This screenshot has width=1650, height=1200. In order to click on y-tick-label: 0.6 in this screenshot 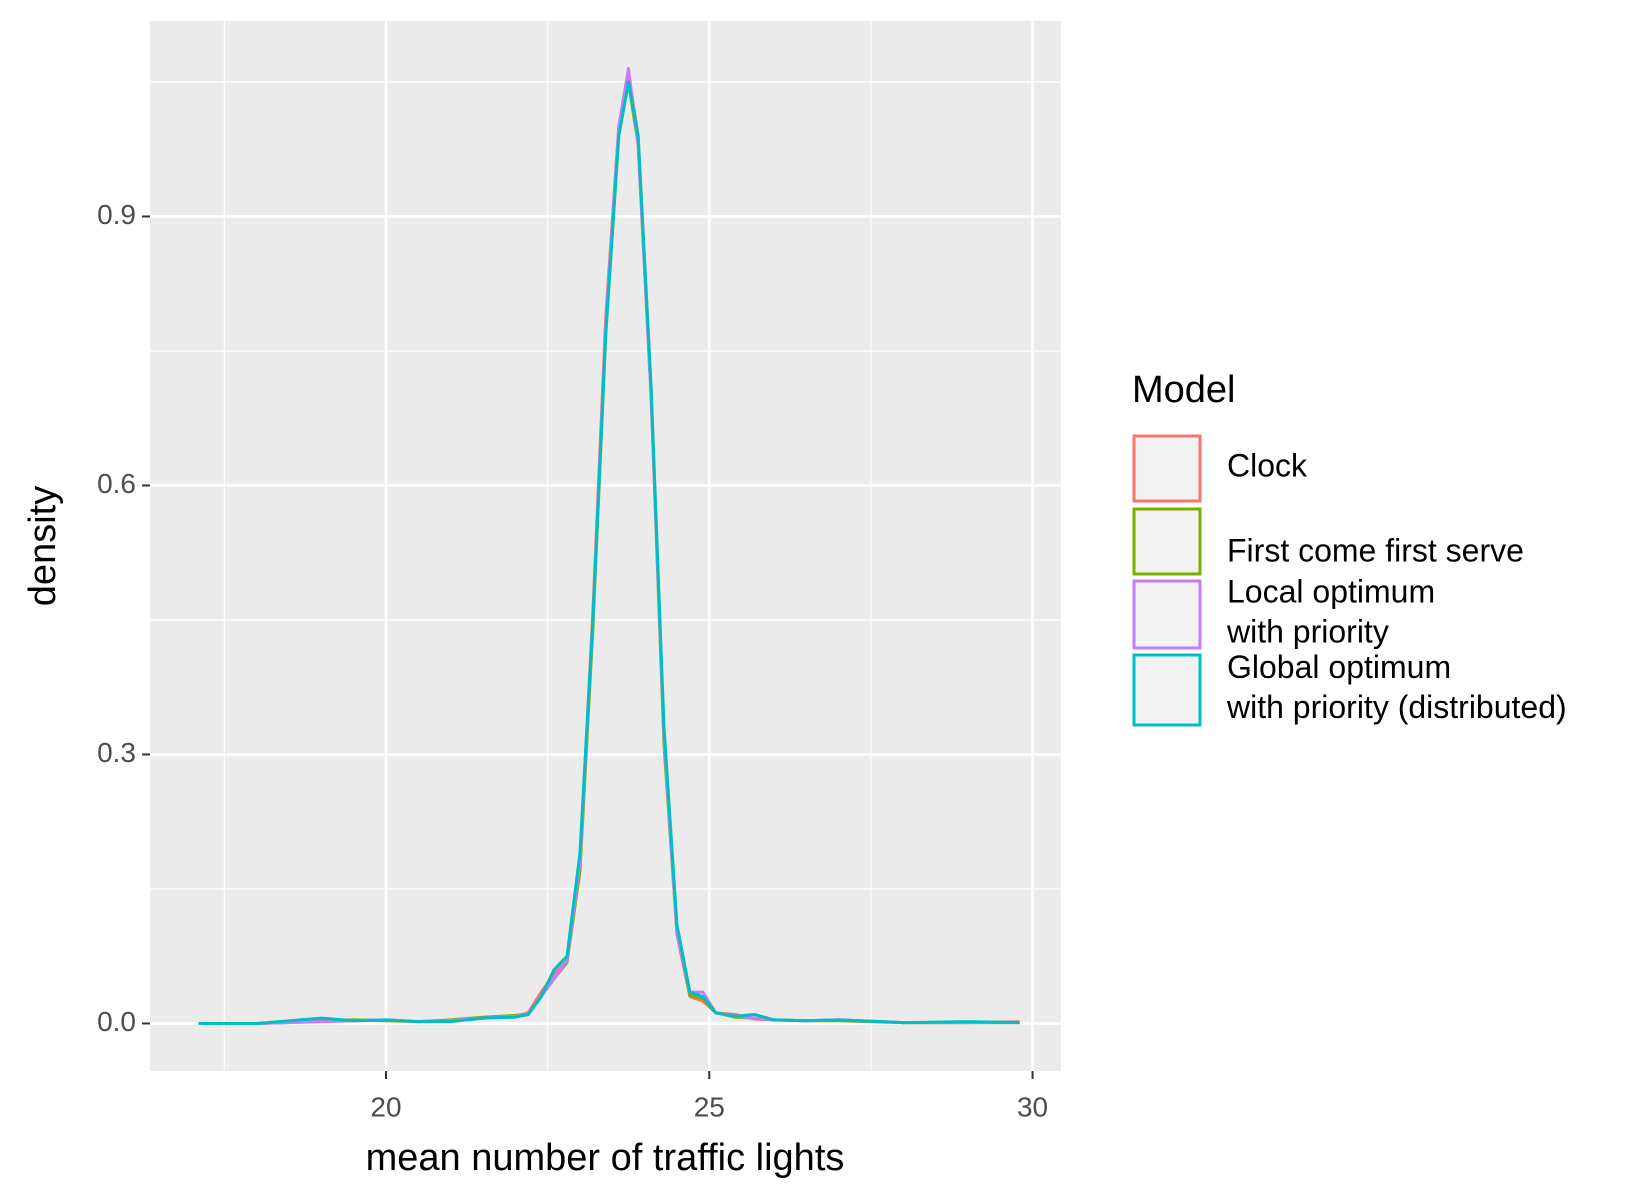, I will do `click(116, 483)`.